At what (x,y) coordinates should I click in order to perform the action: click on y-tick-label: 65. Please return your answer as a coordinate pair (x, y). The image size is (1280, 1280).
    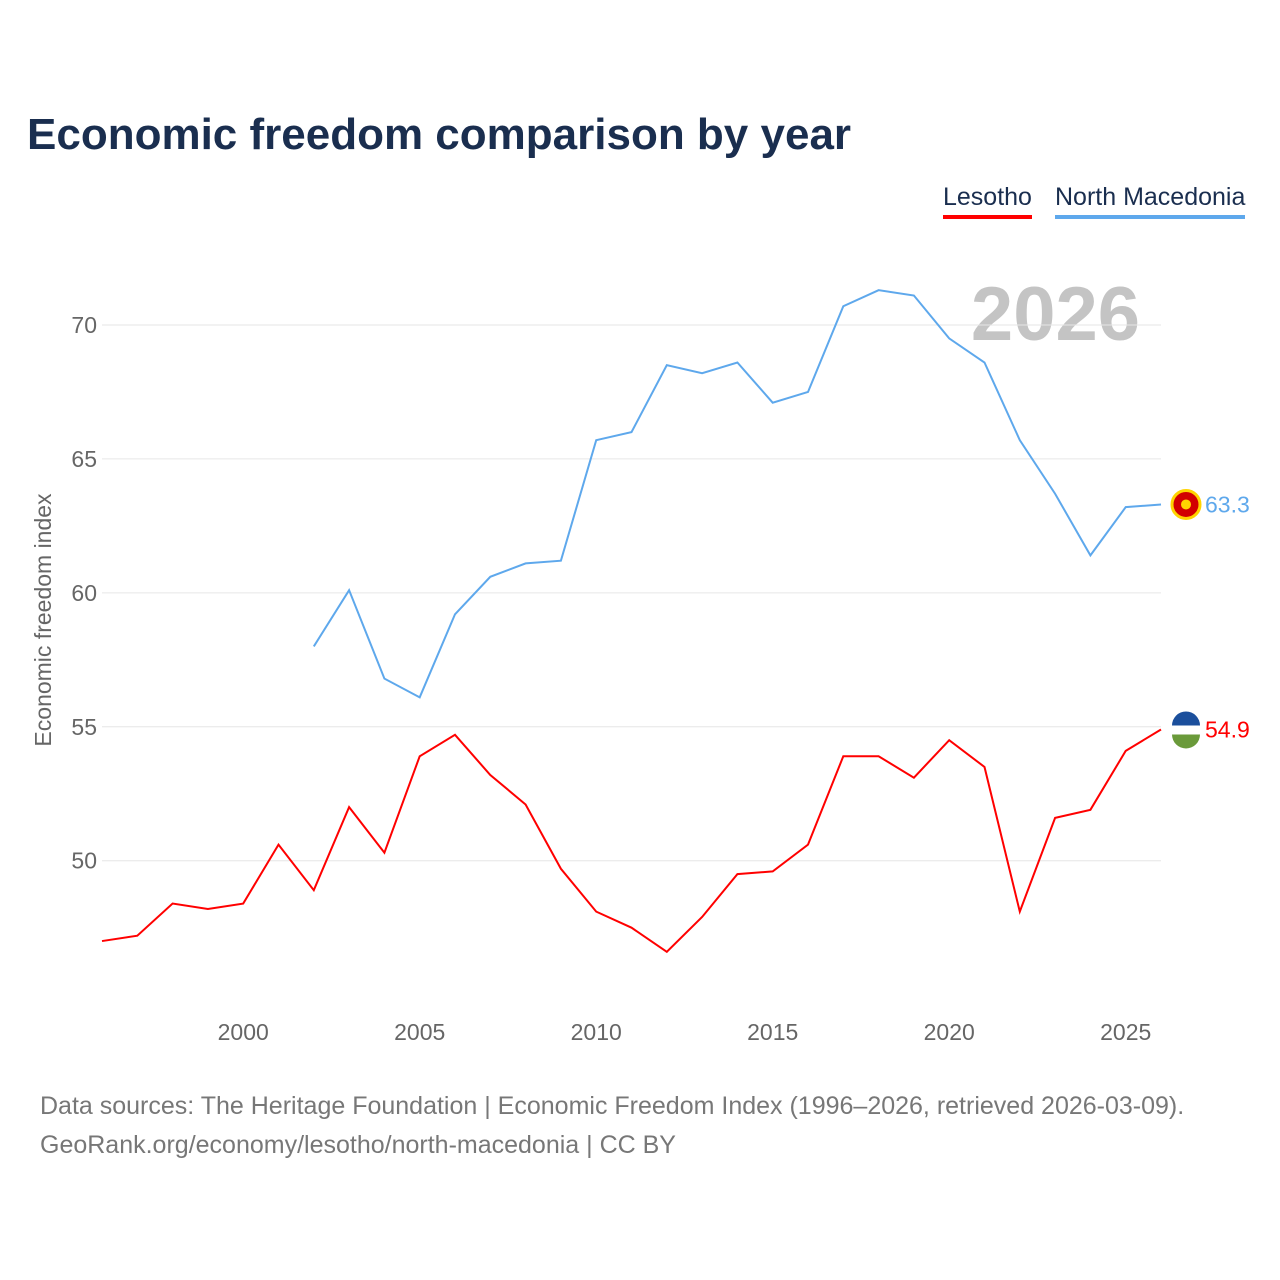
    Looking at the image, I should click on (84, 459).